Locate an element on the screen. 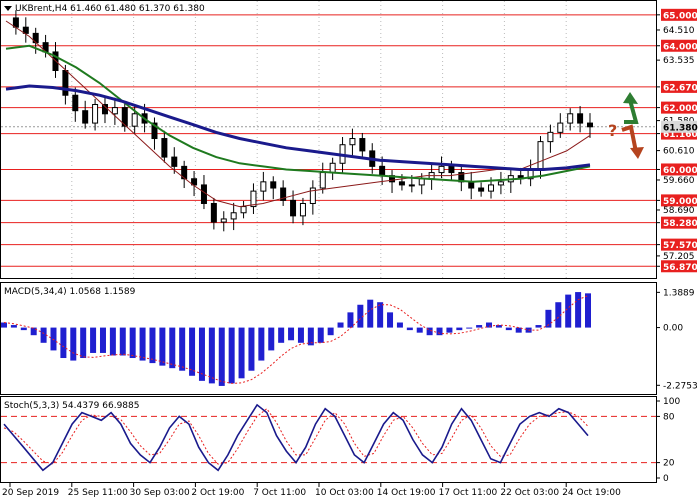 The height and width of the screenshot is (500, 700). current-price-label: 61.380 is located at coordinates (680, 128).